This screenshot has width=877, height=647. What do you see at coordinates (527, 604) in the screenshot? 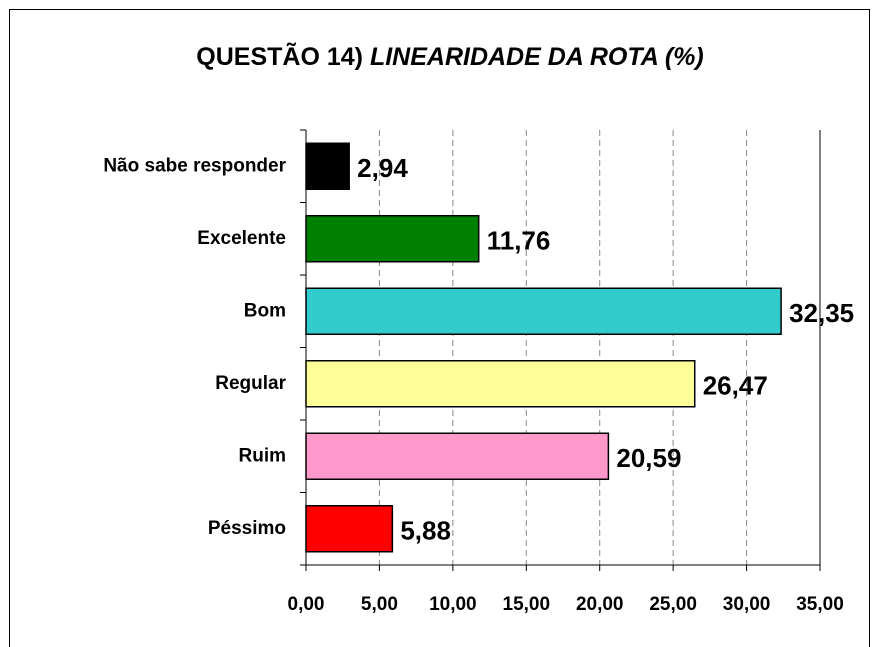
I see `x-tick-label: 15,00` at bounding box center [527, 604].